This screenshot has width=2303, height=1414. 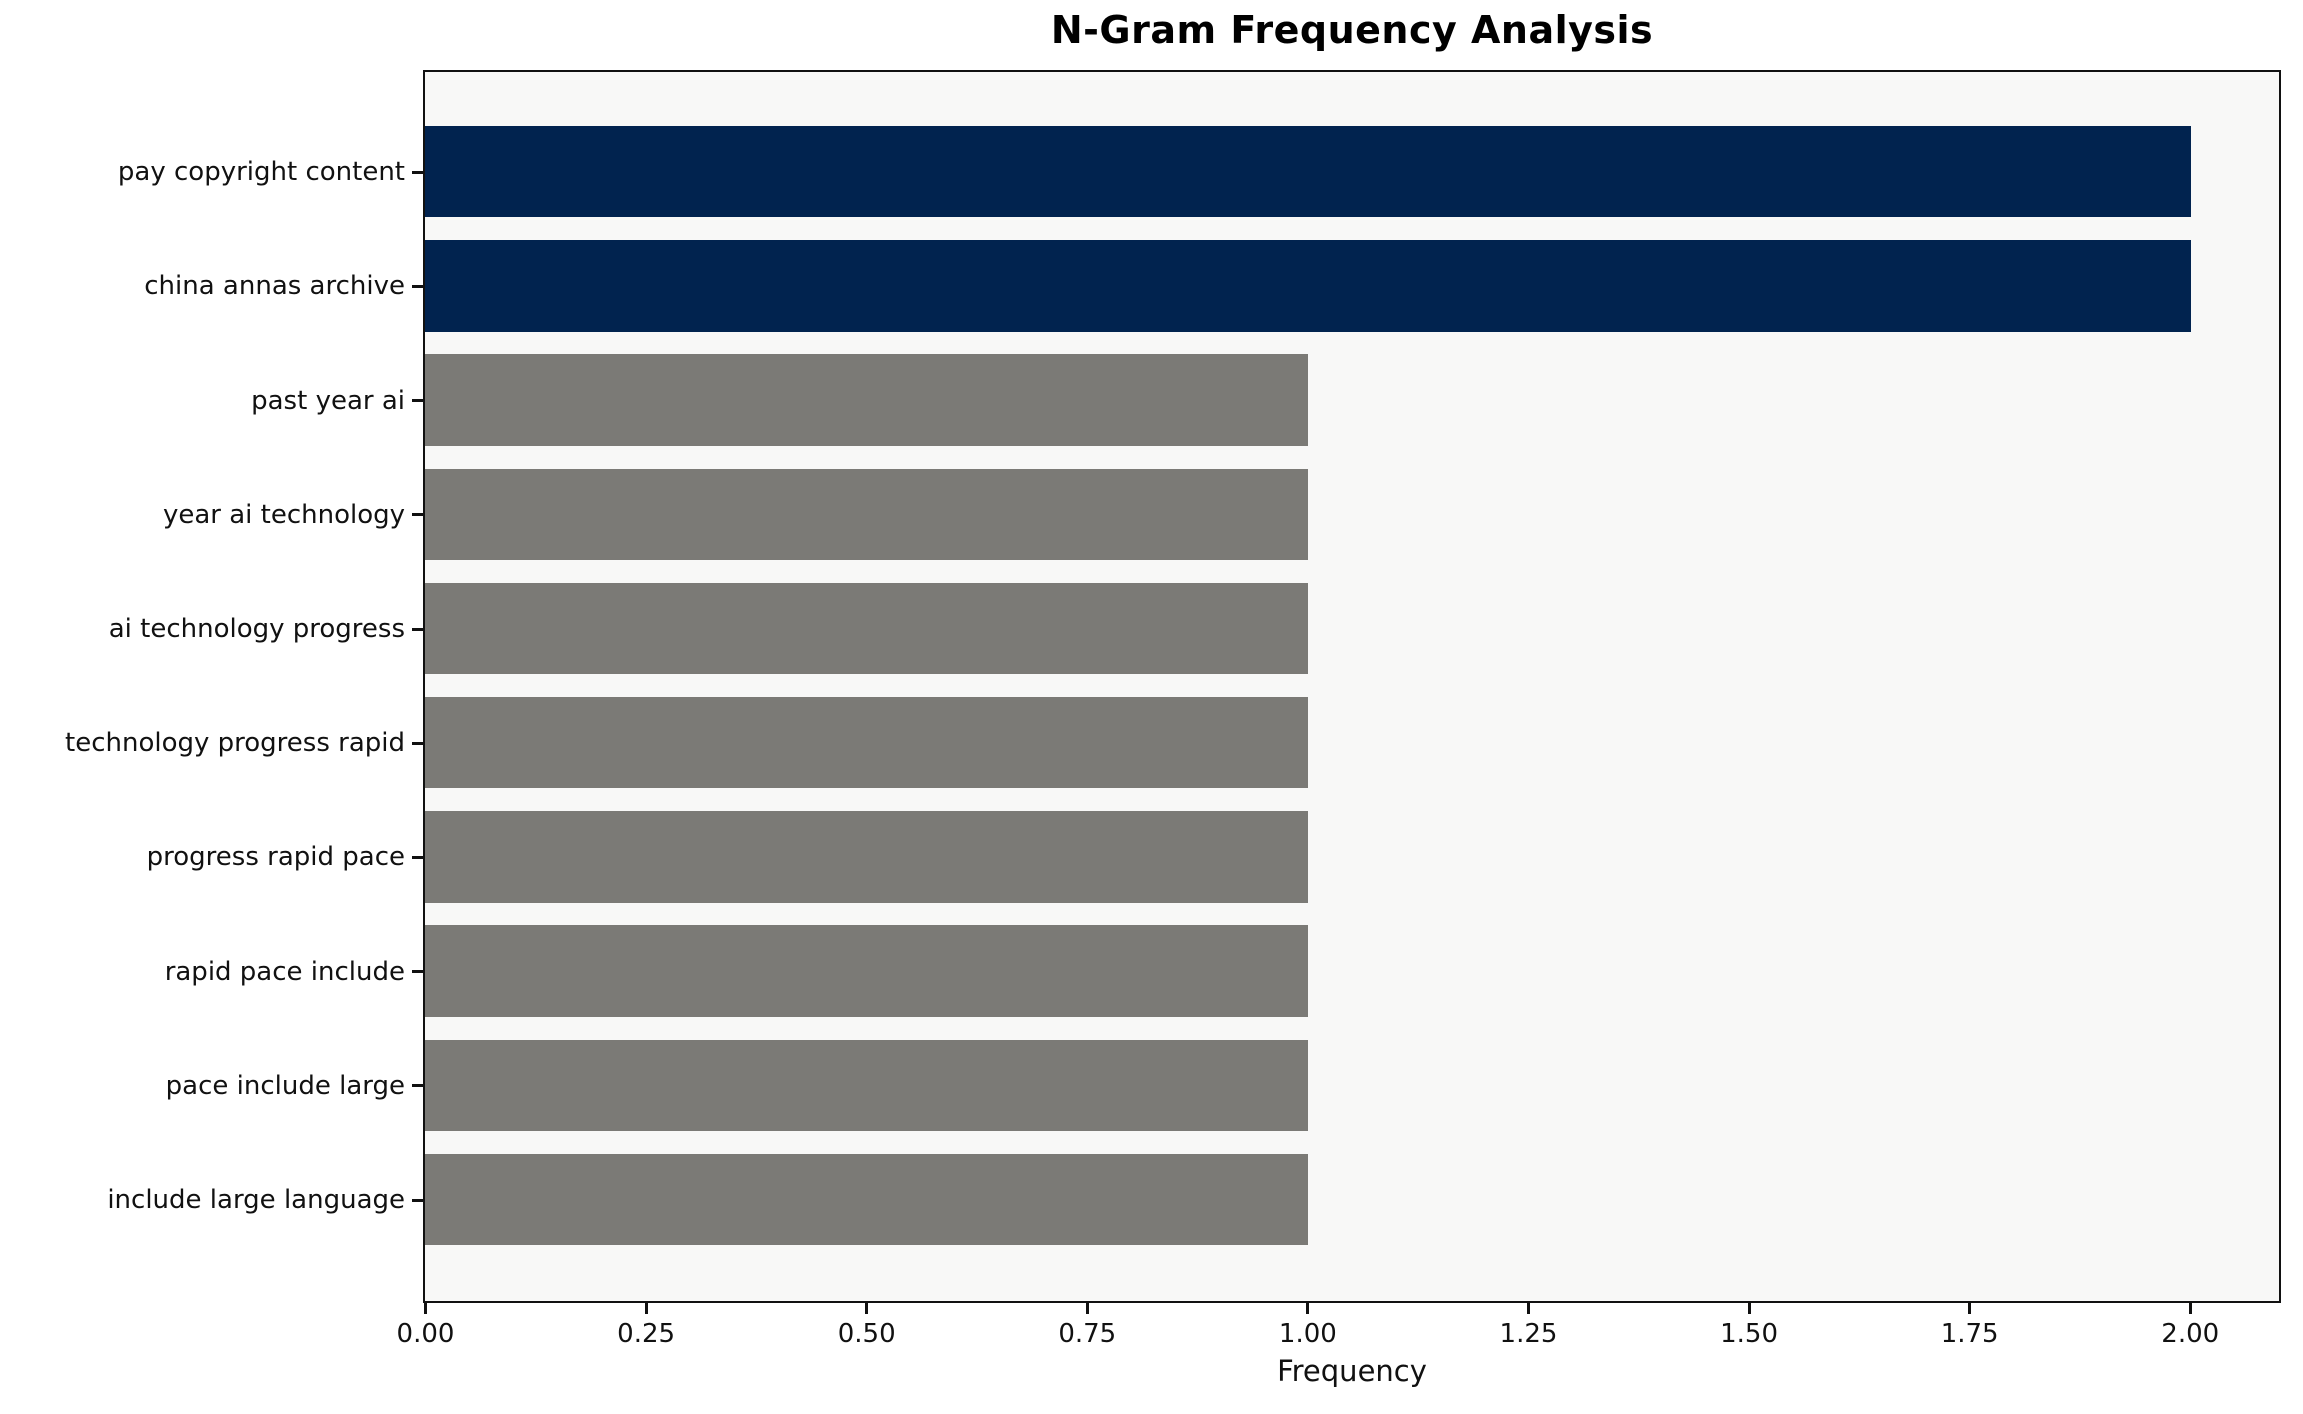 What do you see at coordinates (646, 1334) in the screenshot?
I see `x-tick-label: 0.25` at bounding box center [646, 1334].